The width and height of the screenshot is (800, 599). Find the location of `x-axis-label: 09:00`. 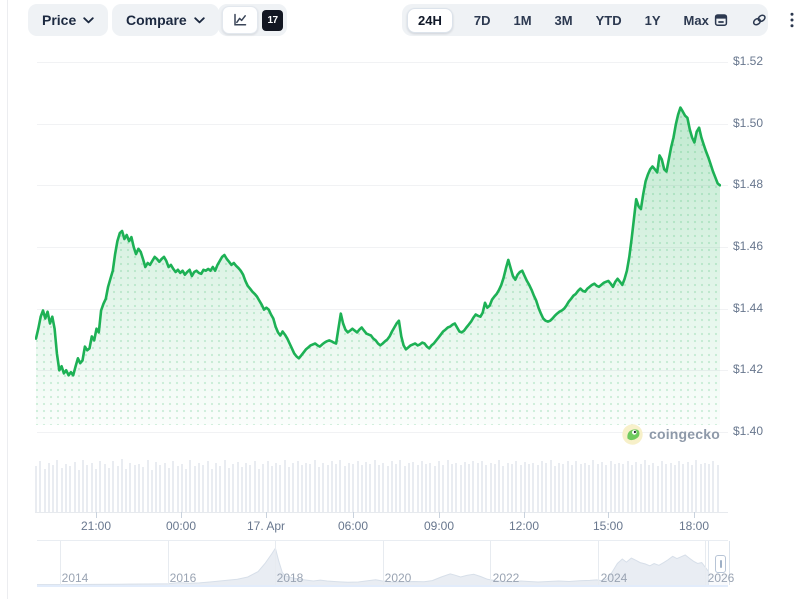

x-axis-label: 09:00 is located at coordinates (439, 526).